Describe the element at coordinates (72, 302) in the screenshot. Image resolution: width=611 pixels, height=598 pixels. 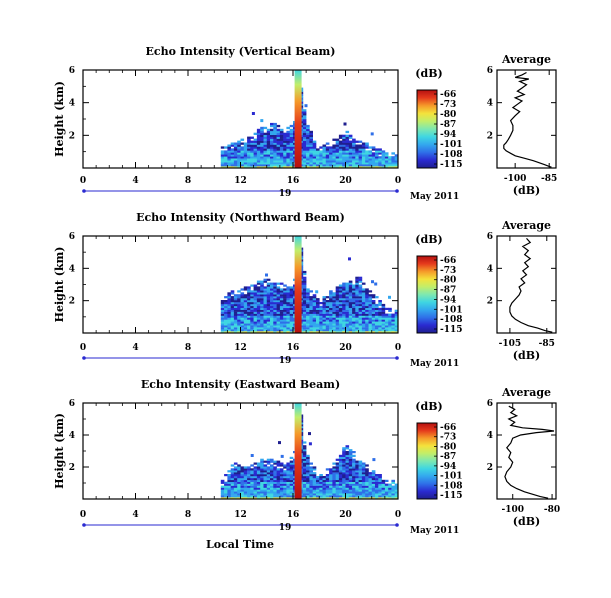
I see `y-tick-label: 2` at that location.